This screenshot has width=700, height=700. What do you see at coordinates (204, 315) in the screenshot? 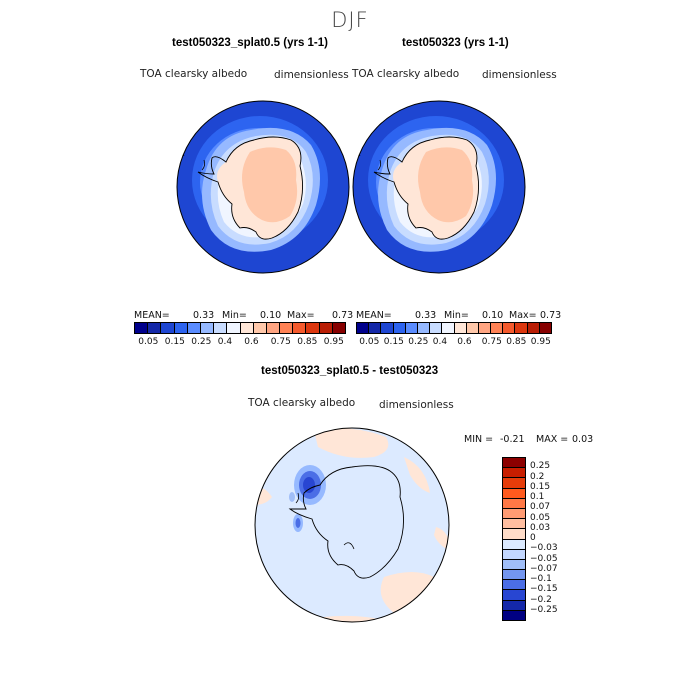
I see `panel-1-mean-value: 0.33` at bounding box center [204, 315].